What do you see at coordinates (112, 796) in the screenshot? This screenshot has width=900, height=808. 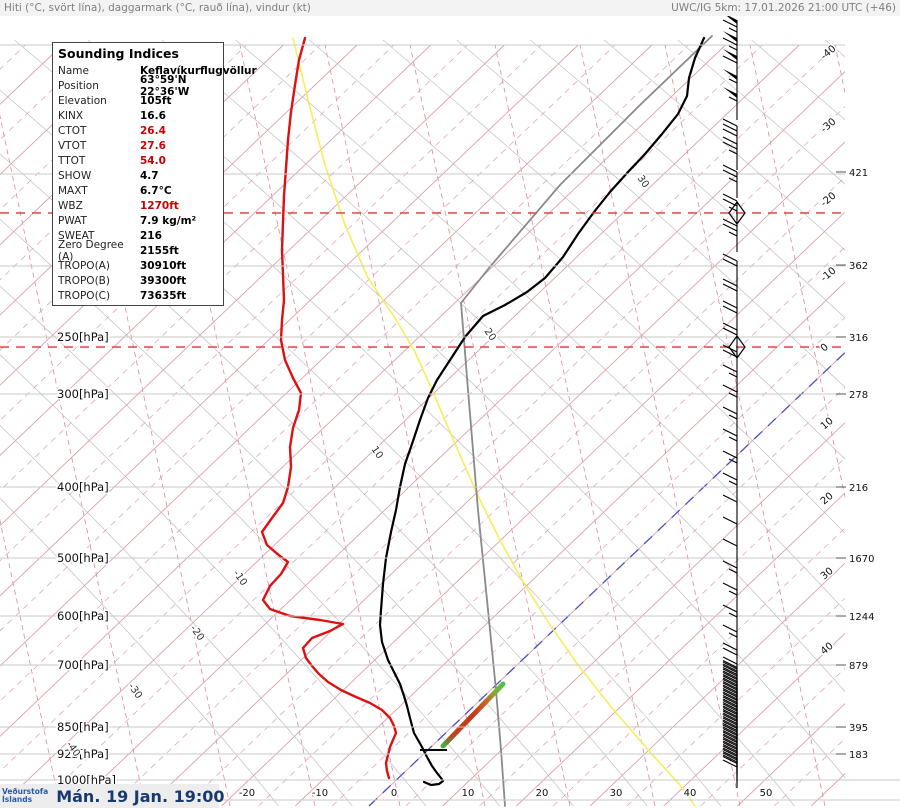 I see `footer-bar: Veðurstofa Íslands Mán. 19 Jan. 19:00` at bounding box center [112, 796].